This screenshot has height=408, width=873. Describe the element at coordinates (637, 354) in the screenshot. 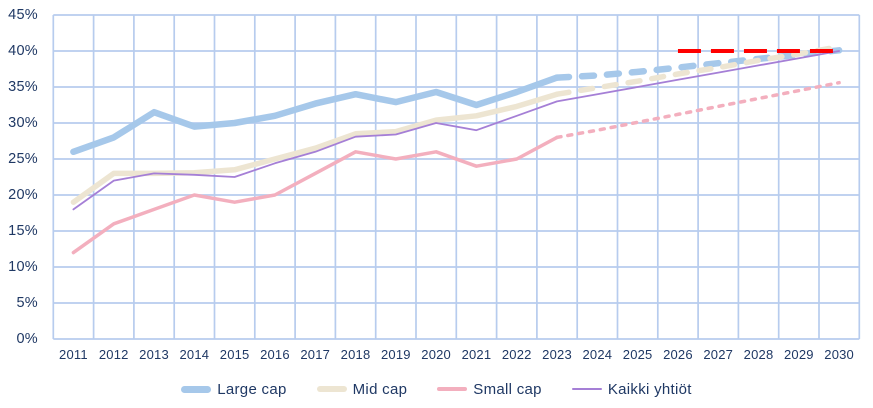

I see `x-tick-label: 2025` at that location.